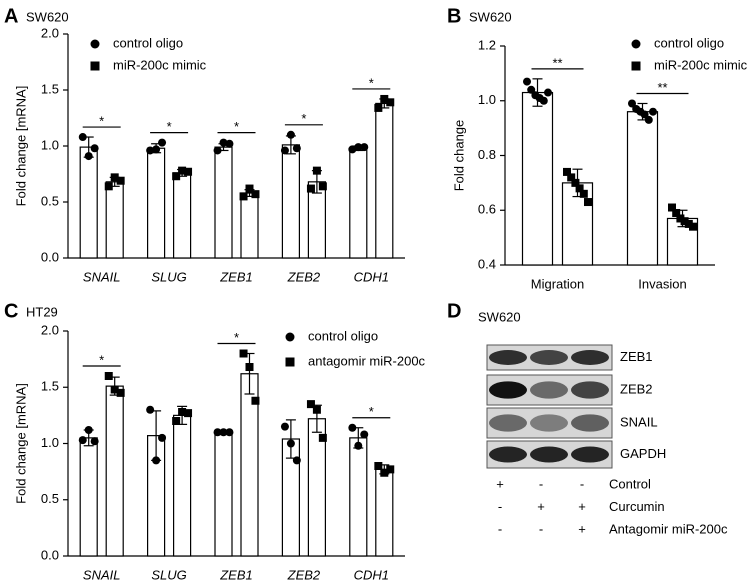 The height and width of the screenshot is (585, 750). I want to click on x-tick-label: SNAIL, so click(102, 276).